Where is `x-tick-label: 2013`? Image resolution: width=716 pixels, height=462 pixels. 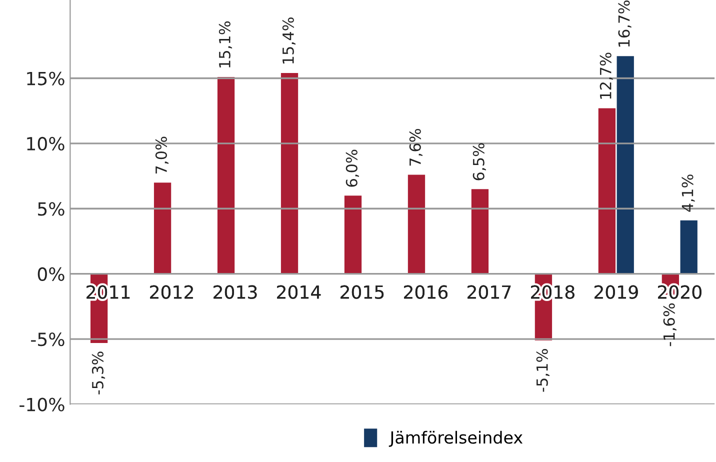 x-tick-label: 2013 is located at coordinates (235, 292).